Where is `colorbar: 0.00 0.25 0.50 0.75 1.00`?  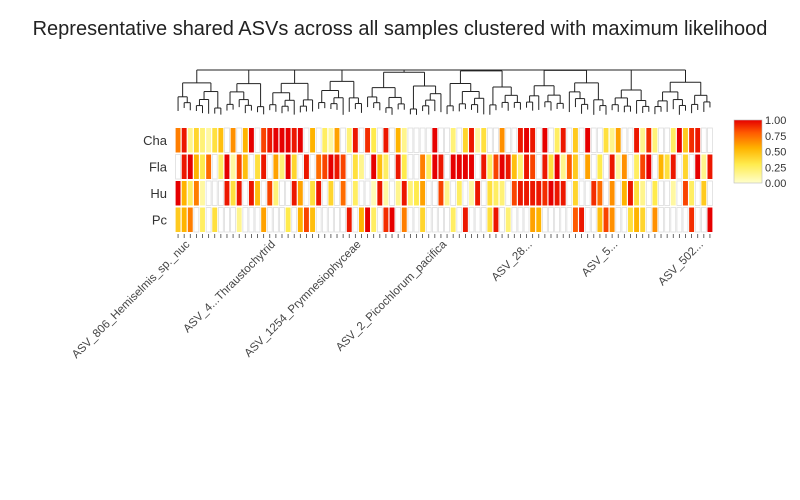 colorbar: 0.00 0.25 0.50 0.75 1.00 is located at coordinates (759, 152).